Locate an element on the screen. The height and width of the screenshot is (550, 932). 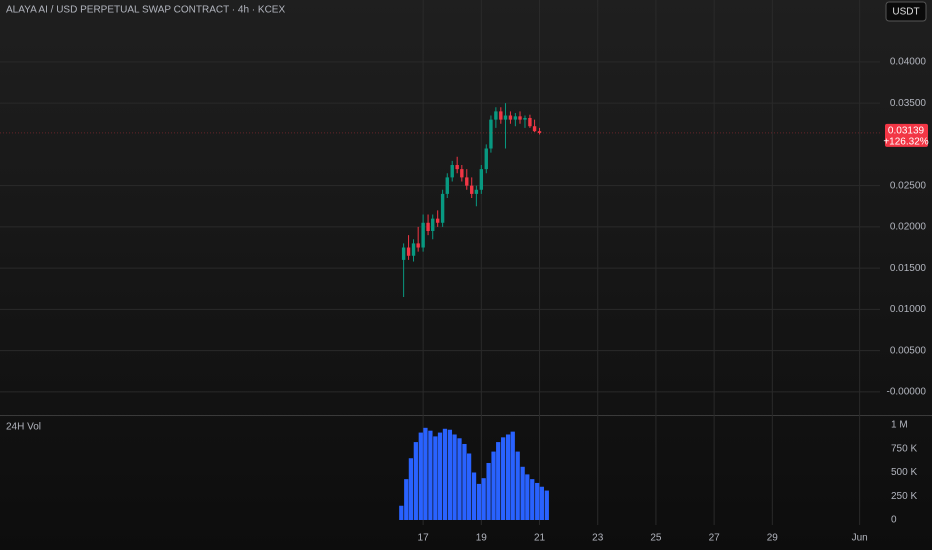
last-price-box is located at coordinates (906, 135).